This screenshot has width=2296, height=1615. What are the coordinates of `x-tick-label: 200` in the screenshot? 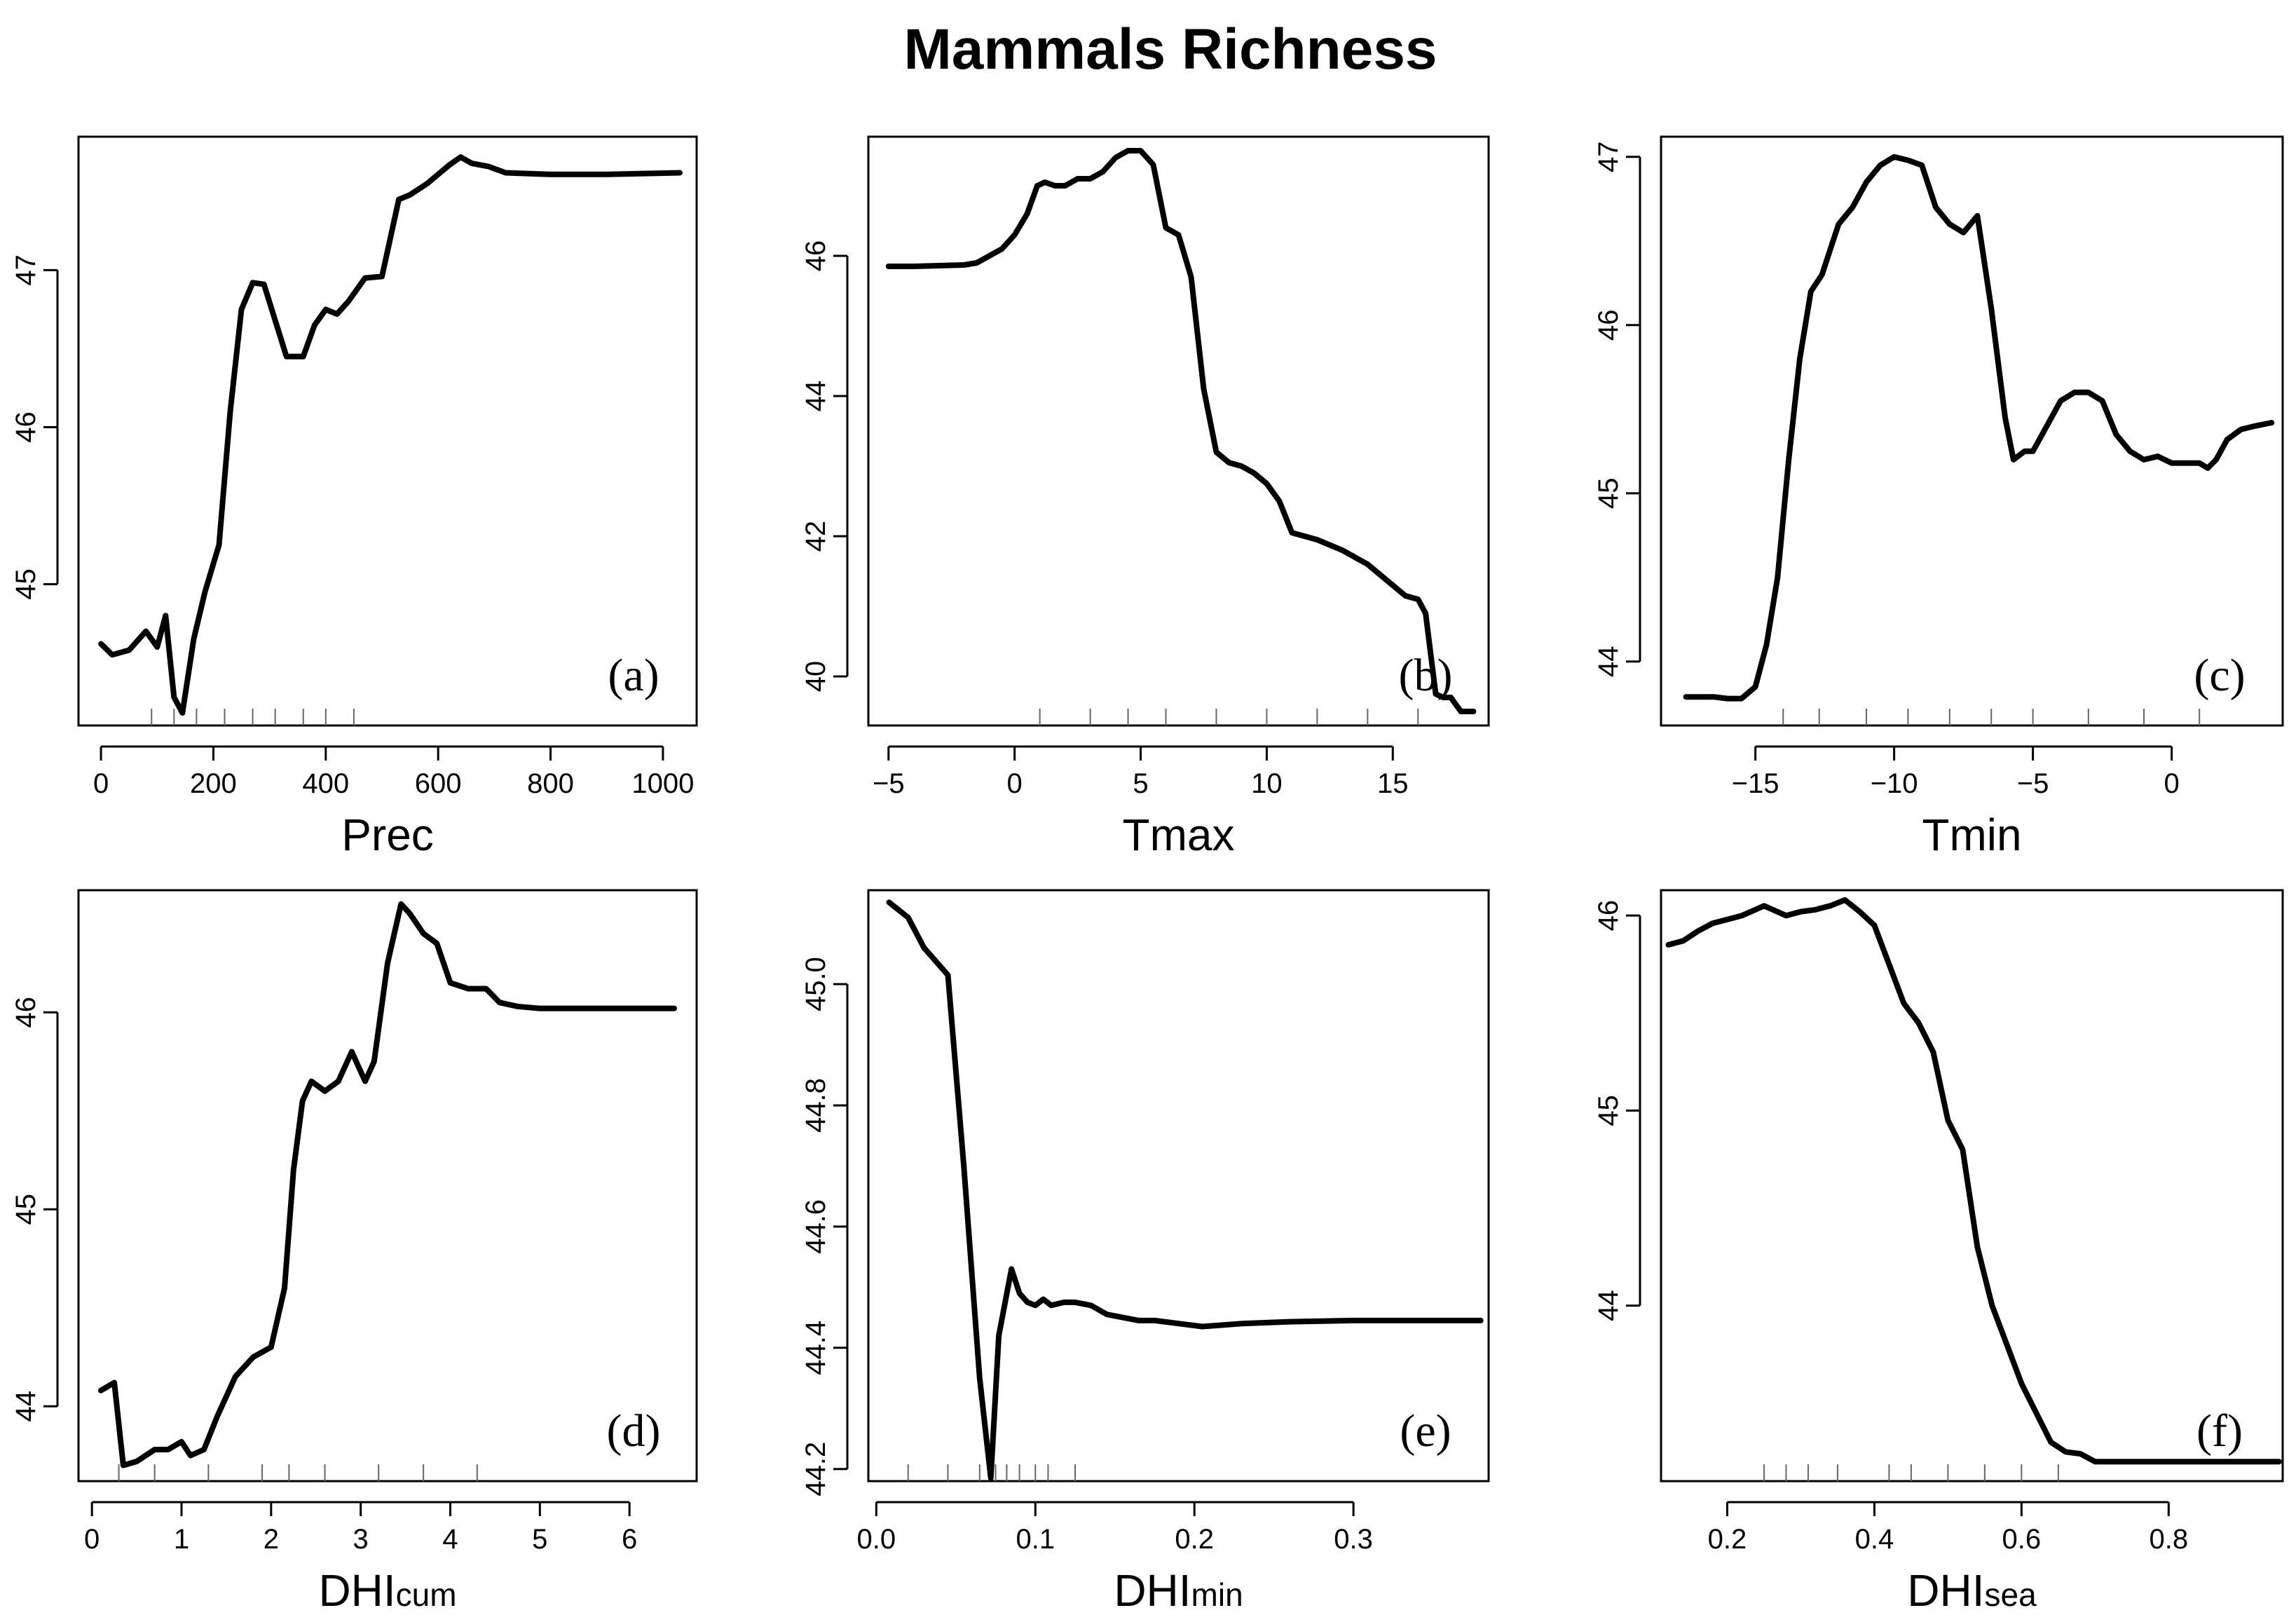 It's located at (213, 784).